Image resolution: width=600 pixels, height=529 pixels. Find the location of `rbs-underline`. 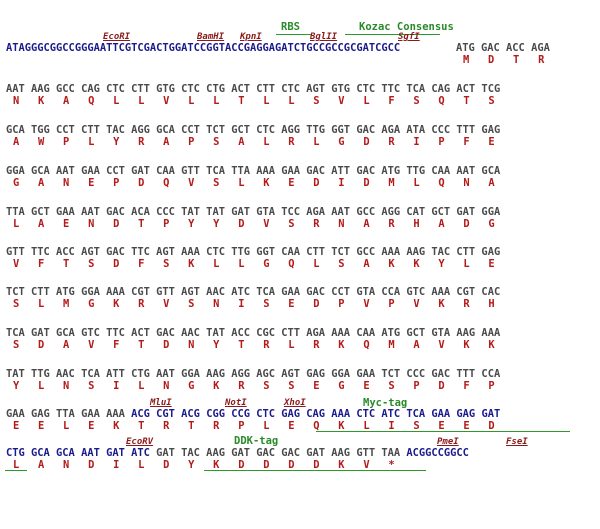

rbs-underline is located at coordinates (294, 34).